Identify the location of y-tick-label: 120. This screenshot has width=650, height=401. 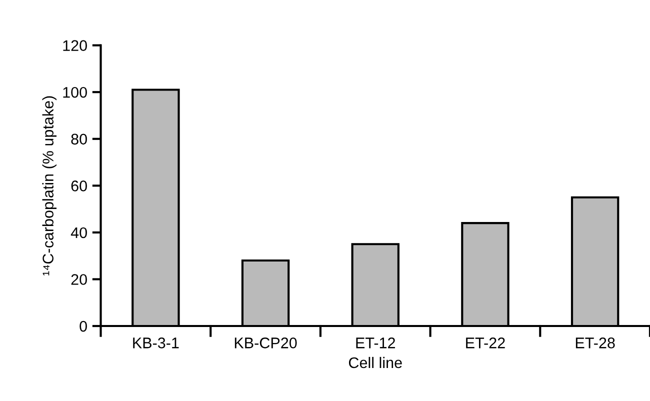
(75, 45).